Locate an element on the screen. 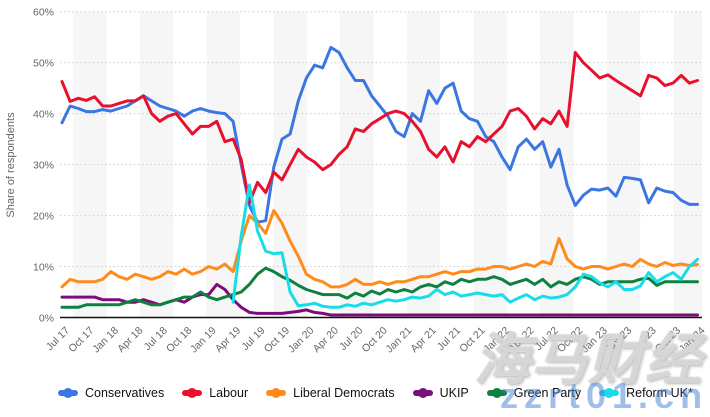 Image resolution: width=710 pixels, height=417 pixels. x-tick-label: Oct 21 is located at coordinates (472, 340).